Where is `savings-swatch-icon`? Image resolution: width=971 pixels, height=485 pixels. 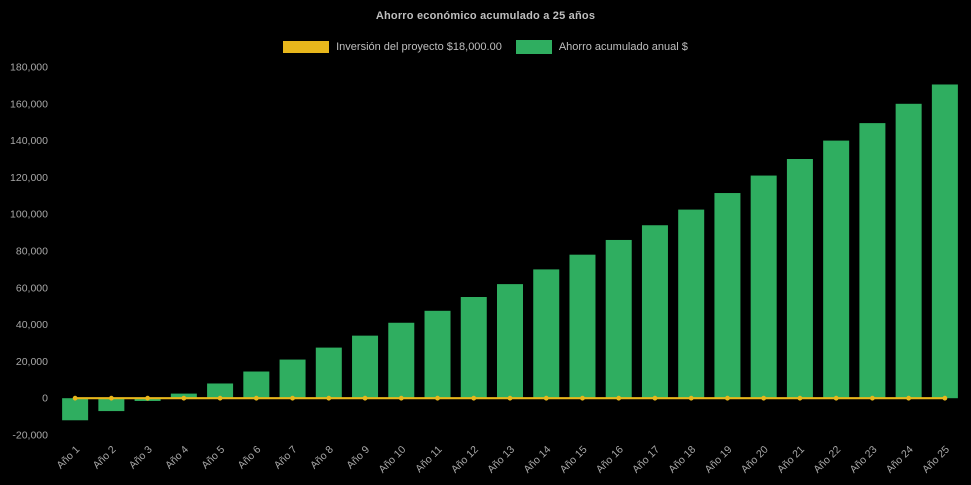
savings-swatch-icon is located at coordinates (533, 47).